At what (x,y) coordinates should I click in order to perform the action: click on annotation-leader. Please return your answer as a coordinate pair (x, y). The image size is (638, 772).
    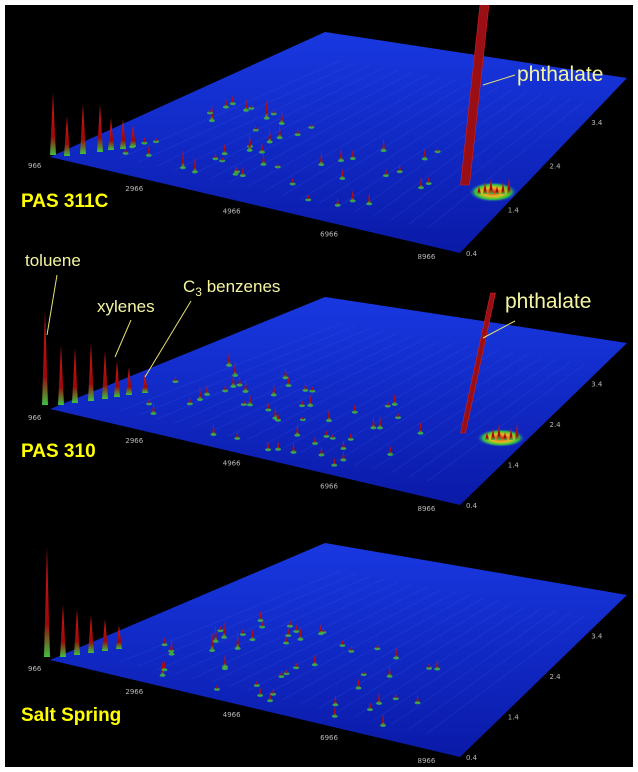
    Looking at the image, I should click on (123, 338).